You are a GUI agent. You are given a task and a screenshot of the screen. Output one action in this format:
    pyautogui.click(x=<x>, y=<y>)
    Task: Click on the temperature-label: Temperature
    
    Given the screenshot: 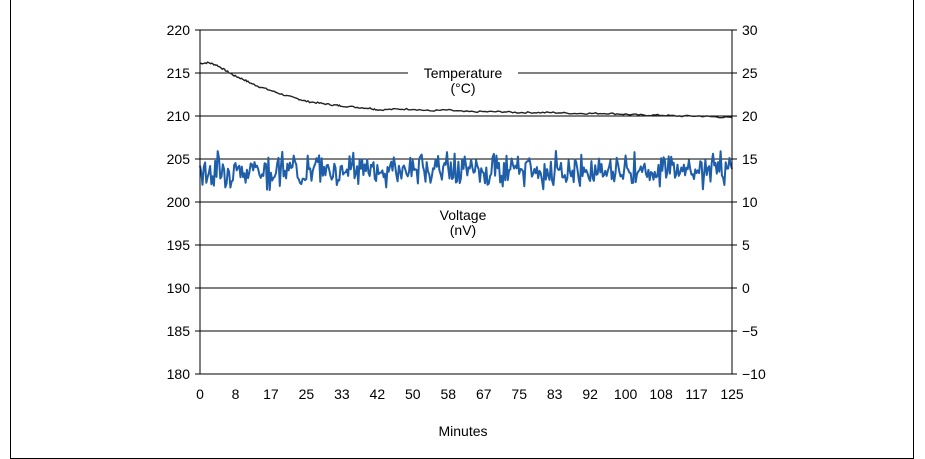 What is the action you would take?
    pyautogui.click(x=463, y=73)
    